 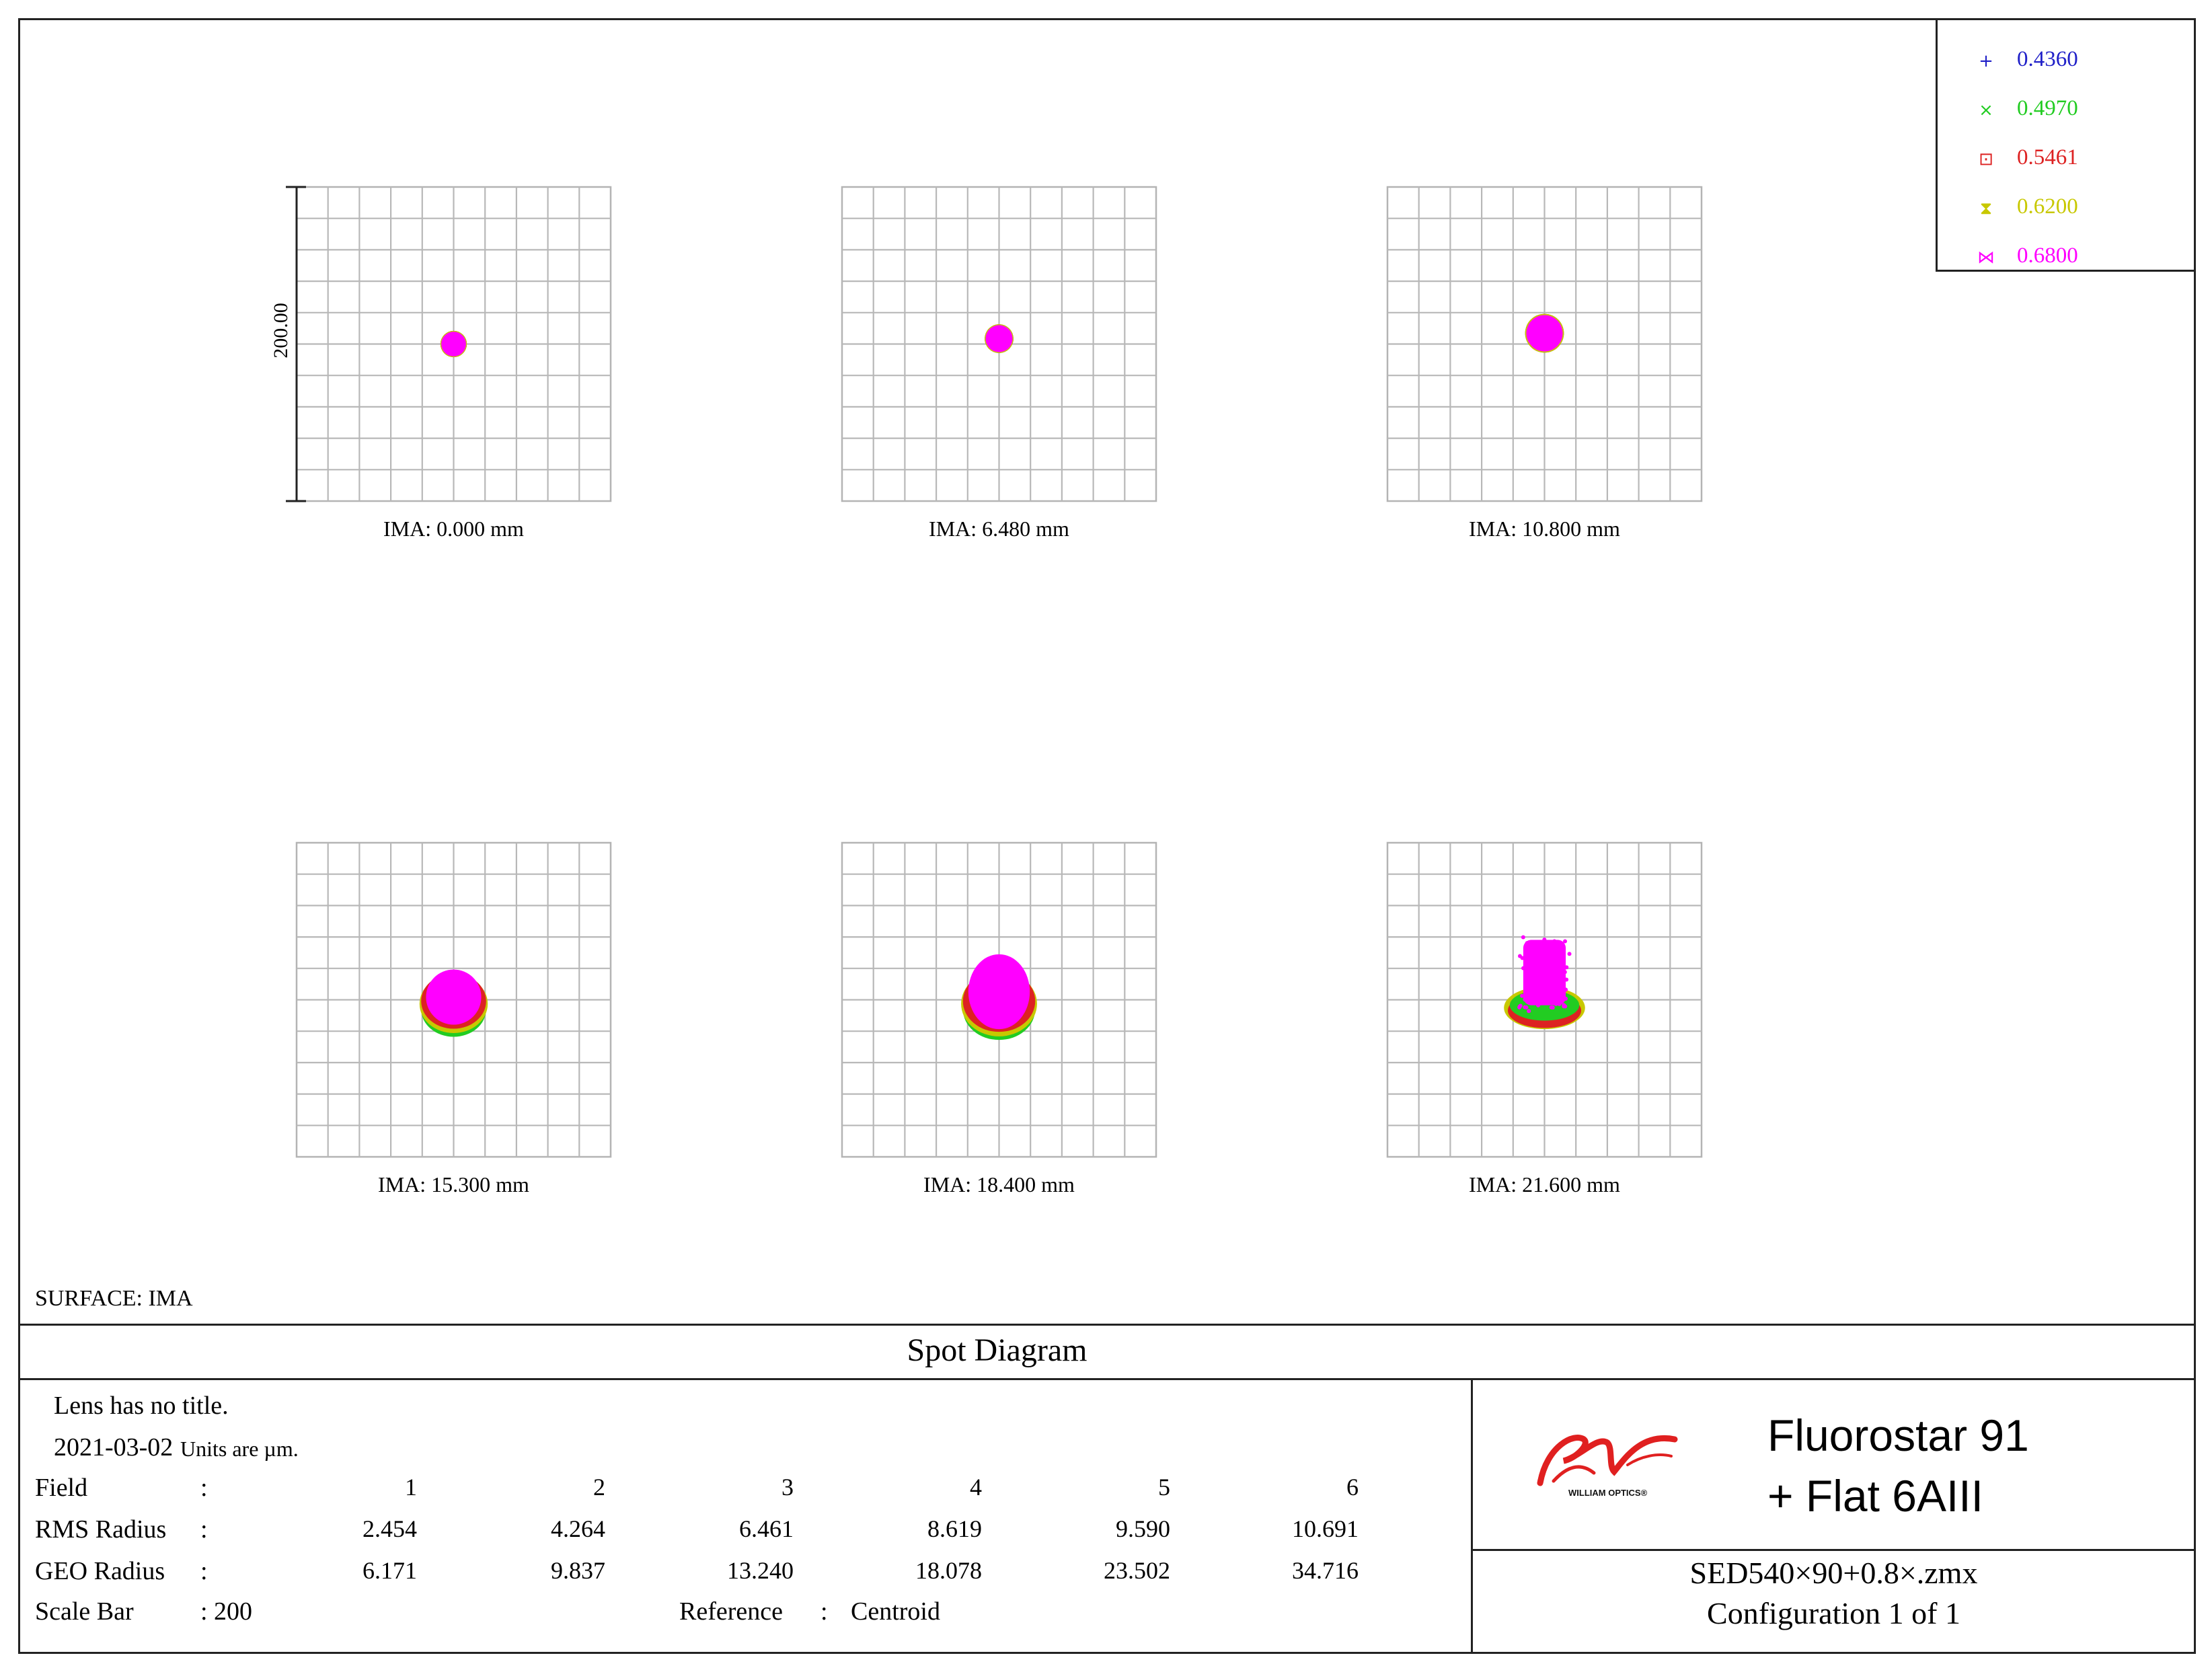 I want to click on units-note: Units are µm., so click(x=239, y=1449).